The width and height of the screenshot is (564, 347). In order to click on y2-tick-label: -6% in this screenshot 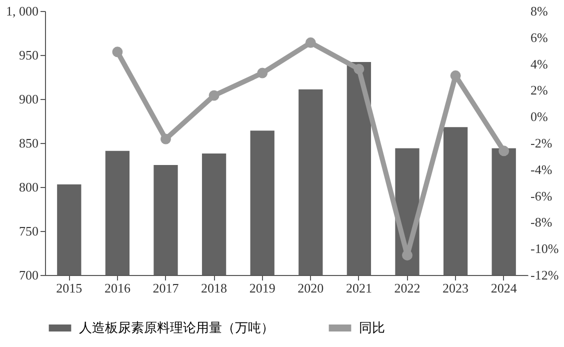, I will do `click(541, 196)`.